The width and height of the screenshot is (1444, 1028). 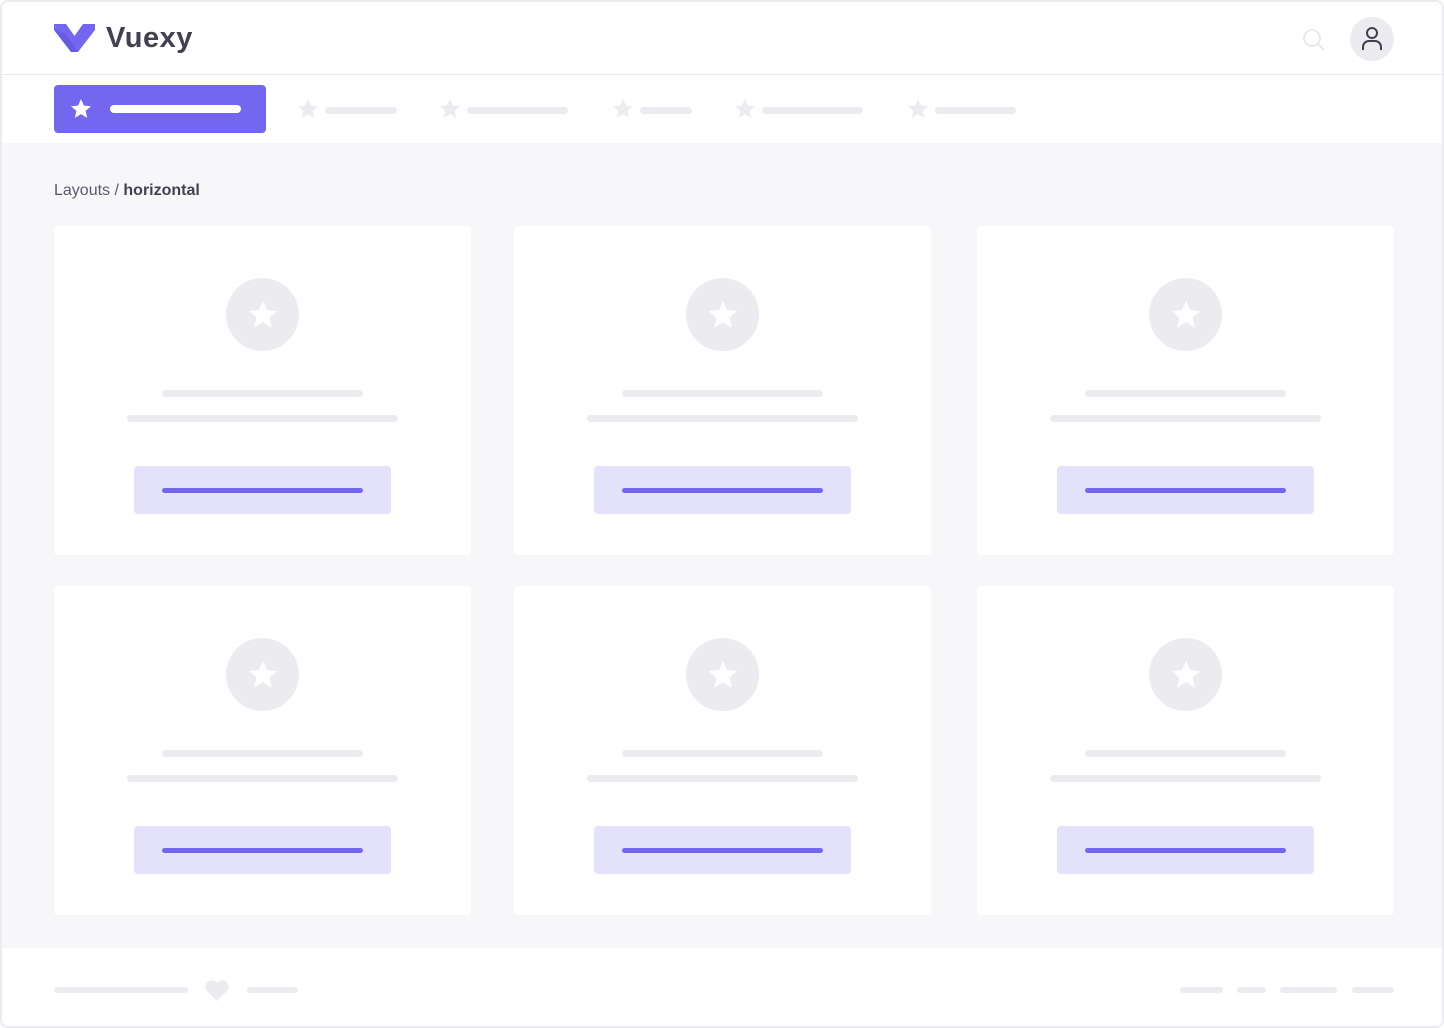 I want to click on nav-item-active, so click(x=160, y=109).